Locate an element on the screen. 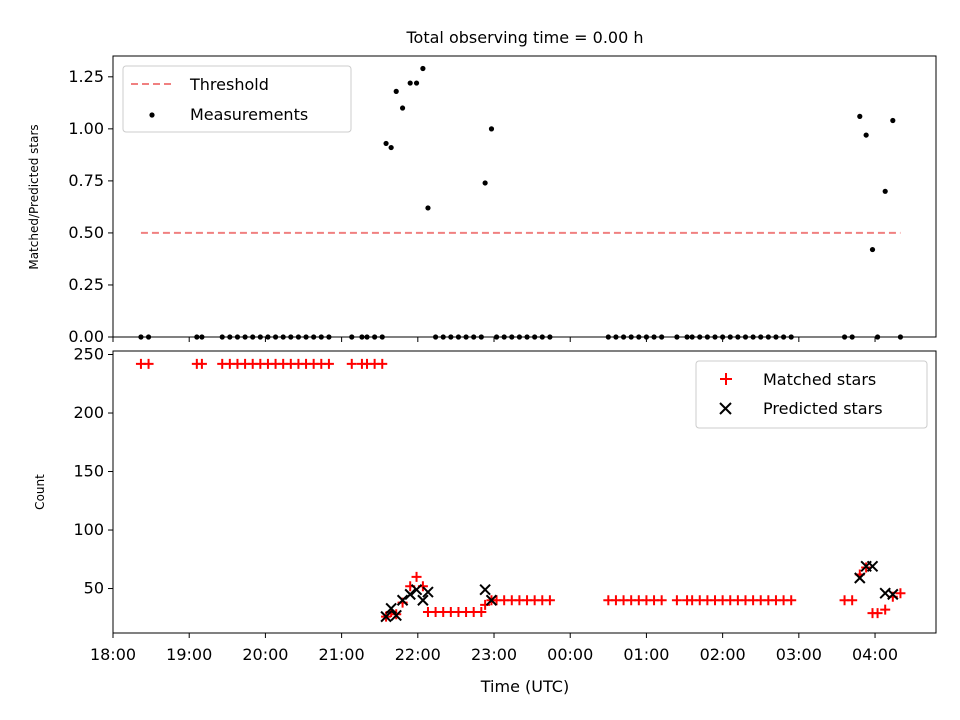  bottom-ytick-label: 50 is located at coordinates (94, 588).